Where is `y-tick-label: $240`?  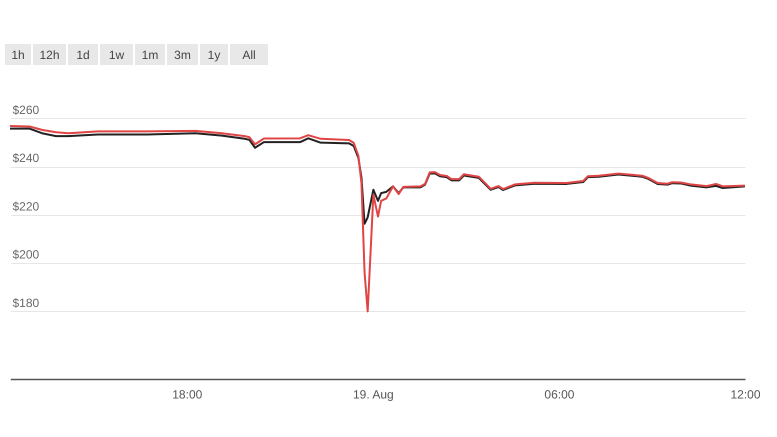 y-tick-label: $240 is located at coordinates (26, 158).